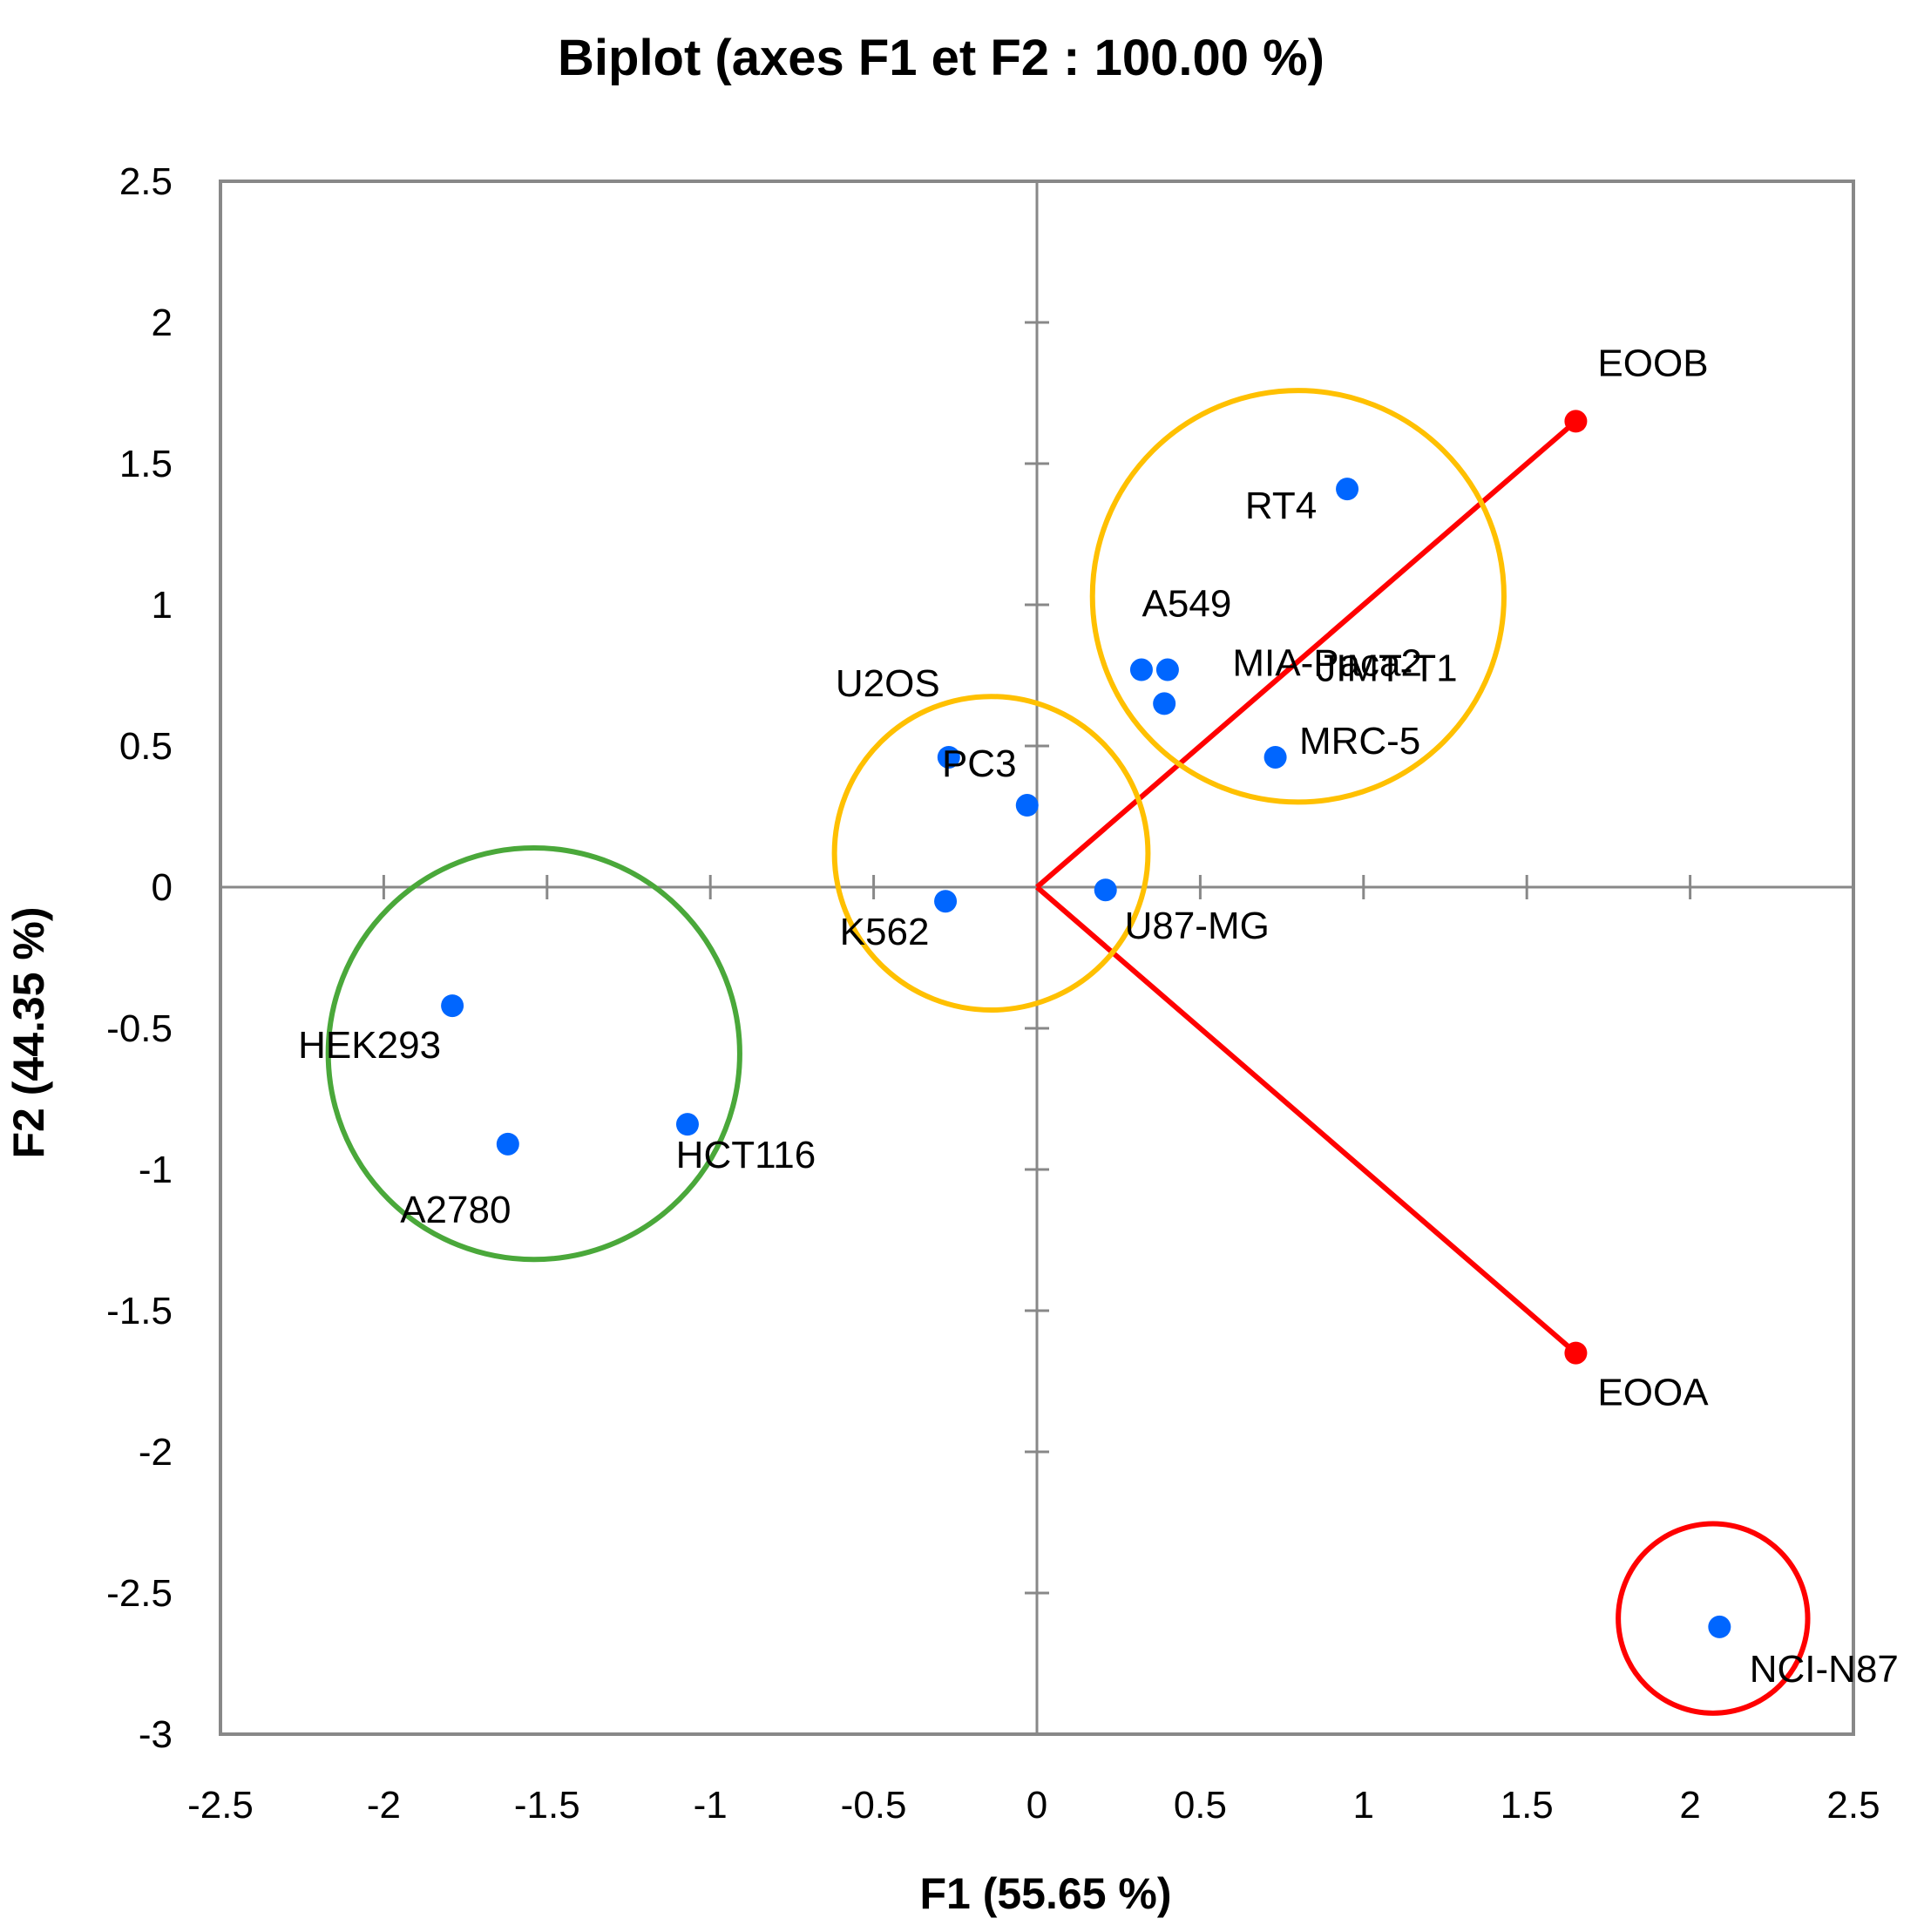 This screenshot has width=1924, height=1932. Describe the element at coordinates (1689, 1806) in the screenshot. I see `x-tick-label: 2` at that location.